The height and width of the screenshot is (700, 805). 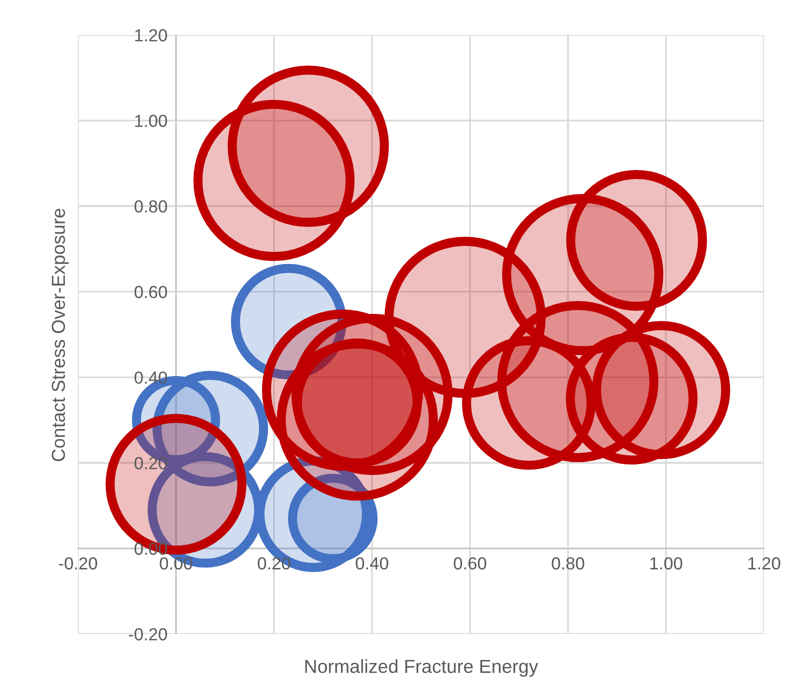 I want to click on x-tick-label: 0.80, so click(x=568, y=563).